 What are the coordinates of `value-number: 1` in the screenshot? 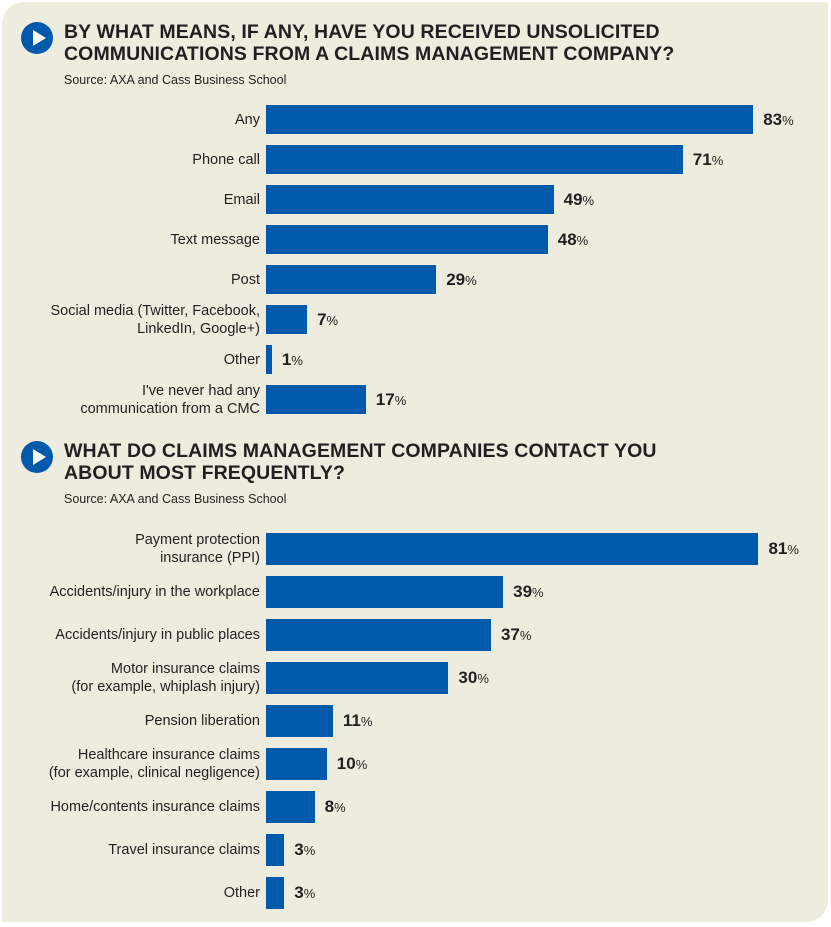 It's located at (286, 359).